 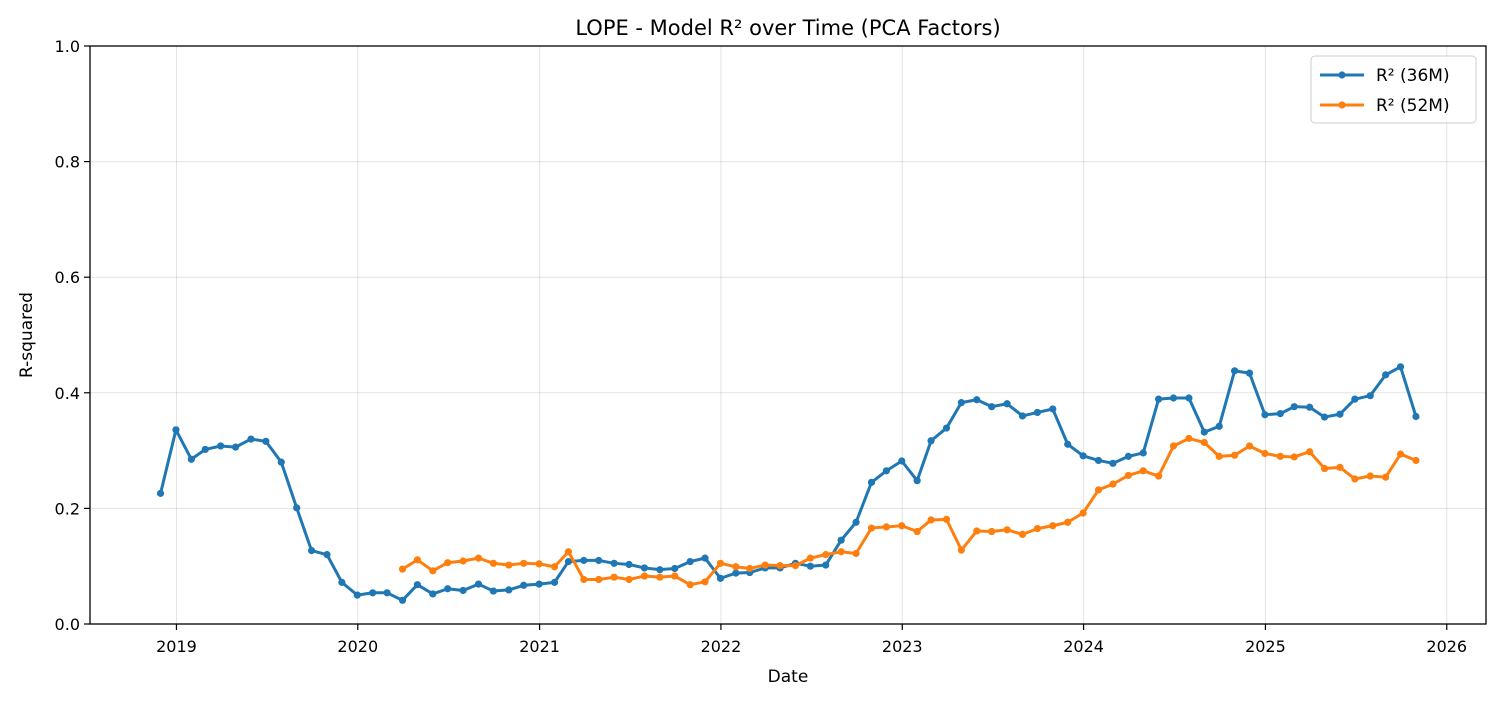 What do you see at coordinates (67, 277) in the screenshot?
I see `y-tick-label: 0.6` at bounding box center [67, 277].